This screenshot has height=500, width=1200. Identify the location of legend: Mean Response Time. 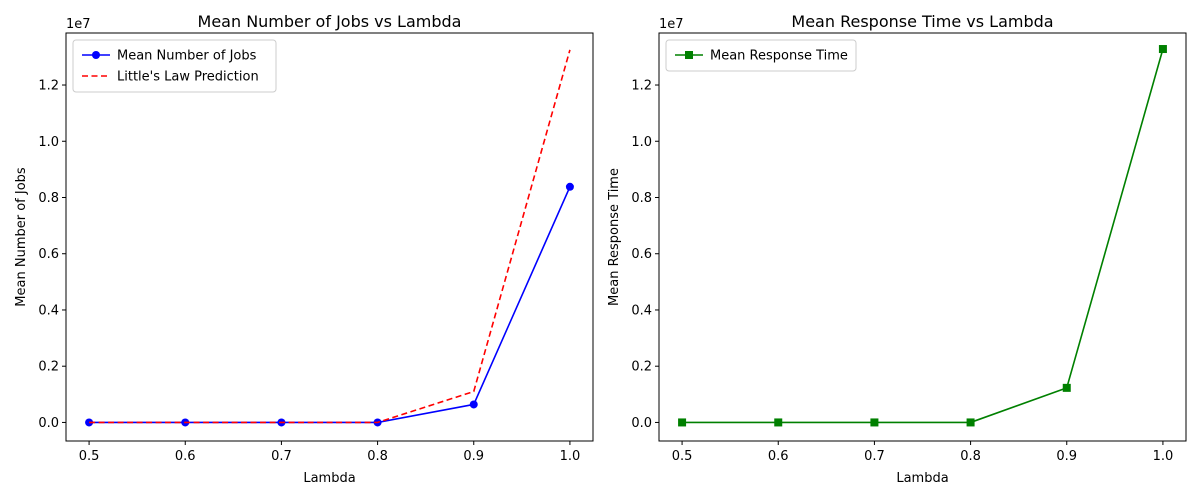
(761, 55).